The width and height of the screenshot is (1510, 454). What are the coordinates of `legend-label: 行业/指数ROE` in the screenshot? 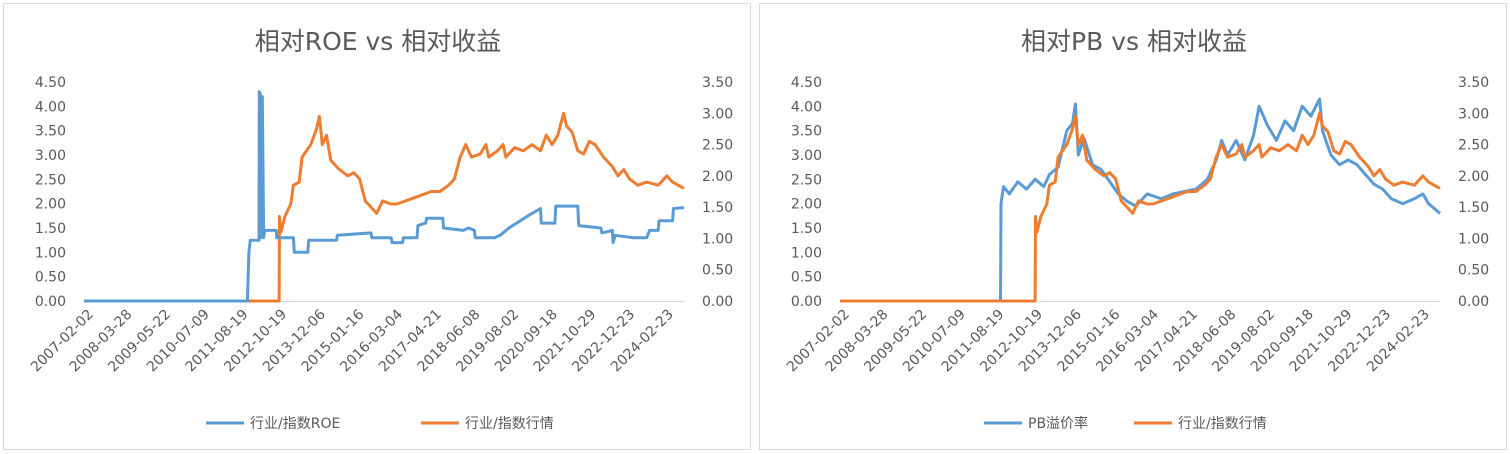 It's located at (295, 424).